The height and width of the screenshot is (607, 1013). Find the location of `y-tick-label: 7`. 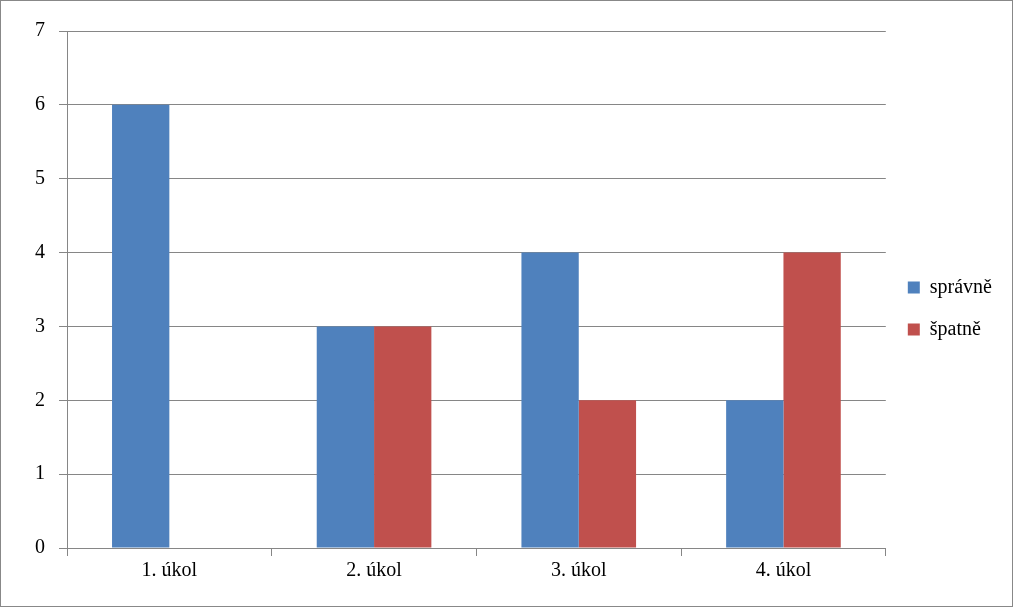

y-tick-label: 7 is located at coordinates (40, 29).